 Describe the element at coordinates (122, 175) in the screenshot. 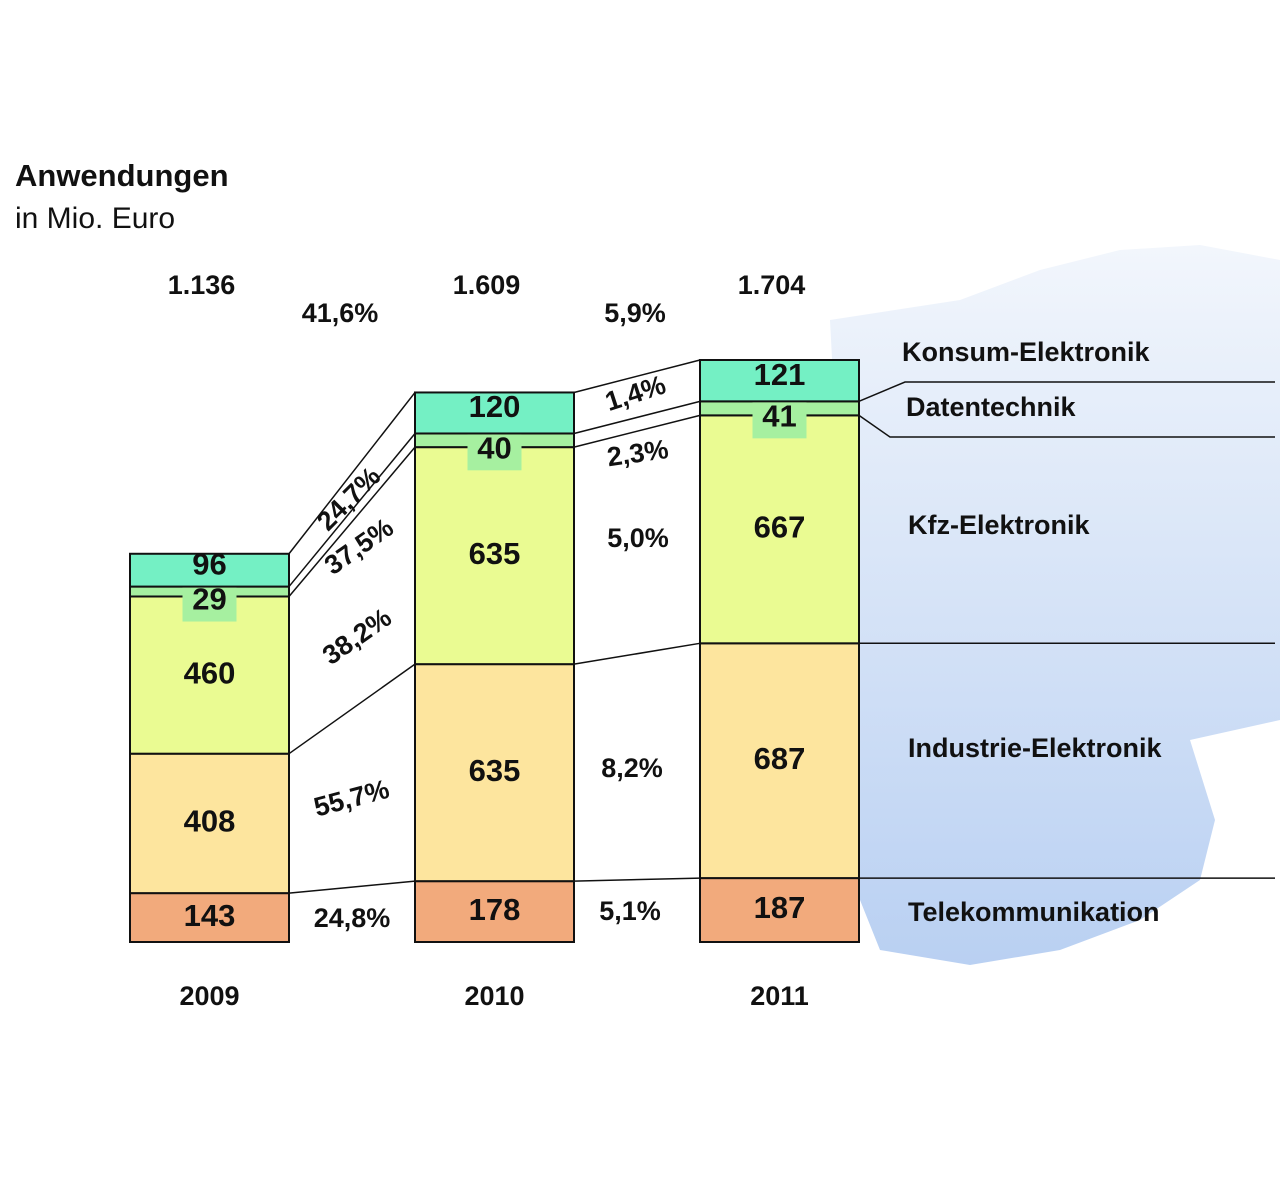

I see `chart-title: Anwendungen` at that location.